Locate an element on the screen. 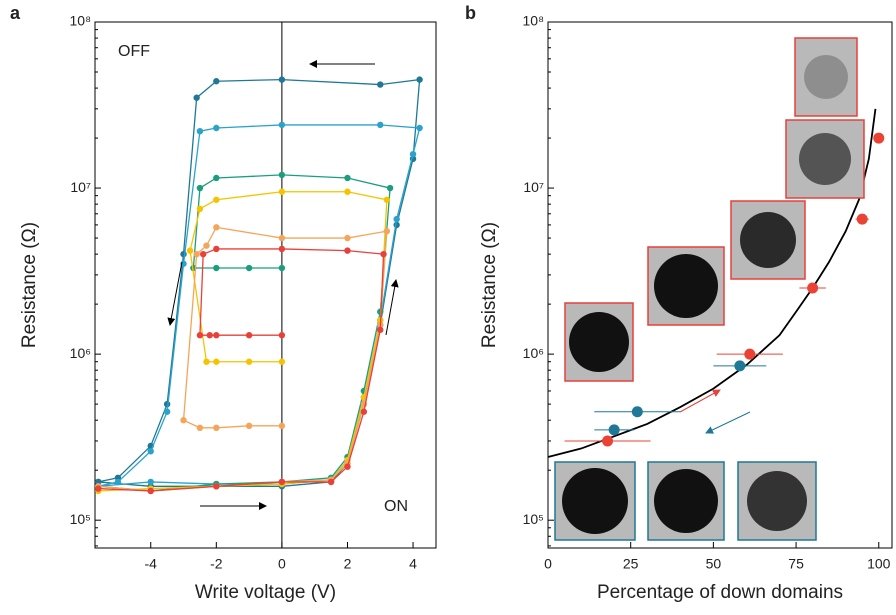 Image resolution: width=896 pixels, height=615 pixels. x-axis-title: Percentage of down domains is located at coordinates (720, 592).